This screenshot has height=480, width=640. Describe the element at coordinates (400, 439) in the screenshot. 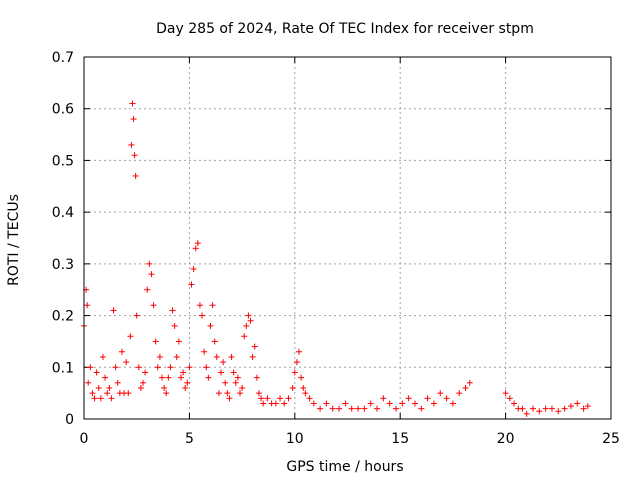

I see `x-tick-label: 15` at that location.